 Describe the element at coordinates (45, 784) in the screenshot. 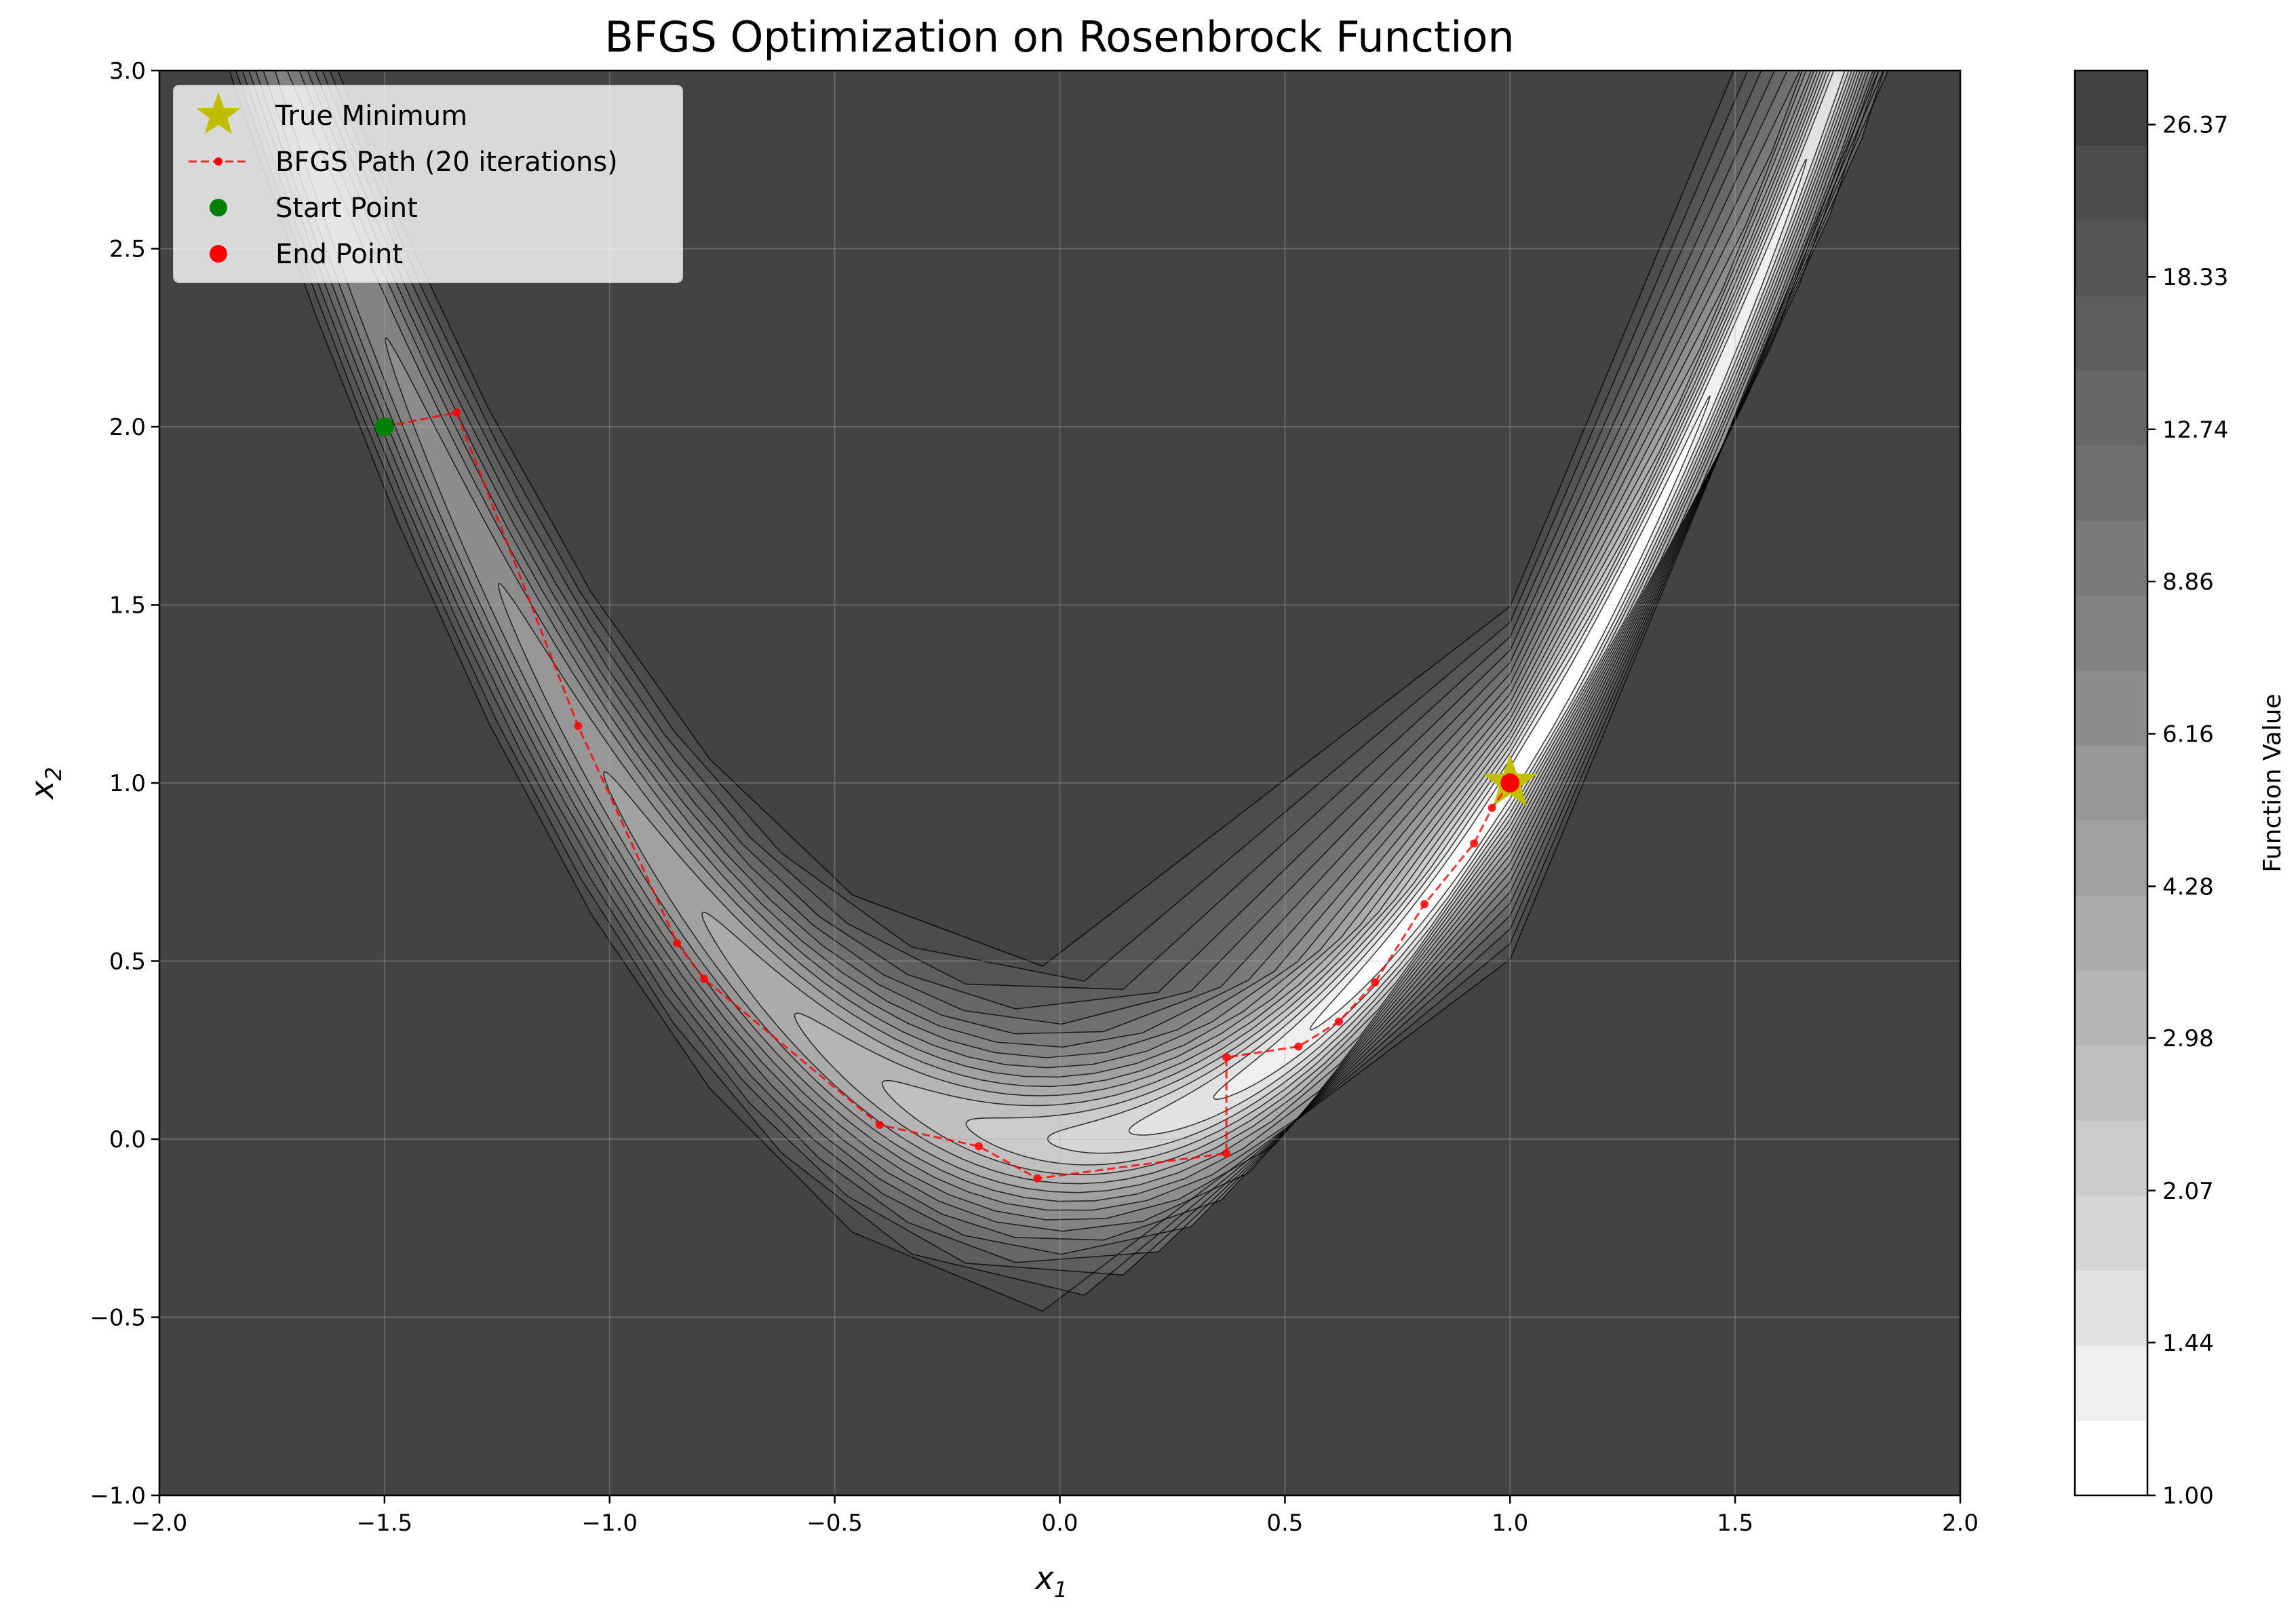

I see `y-axis-title: x2` at that location.